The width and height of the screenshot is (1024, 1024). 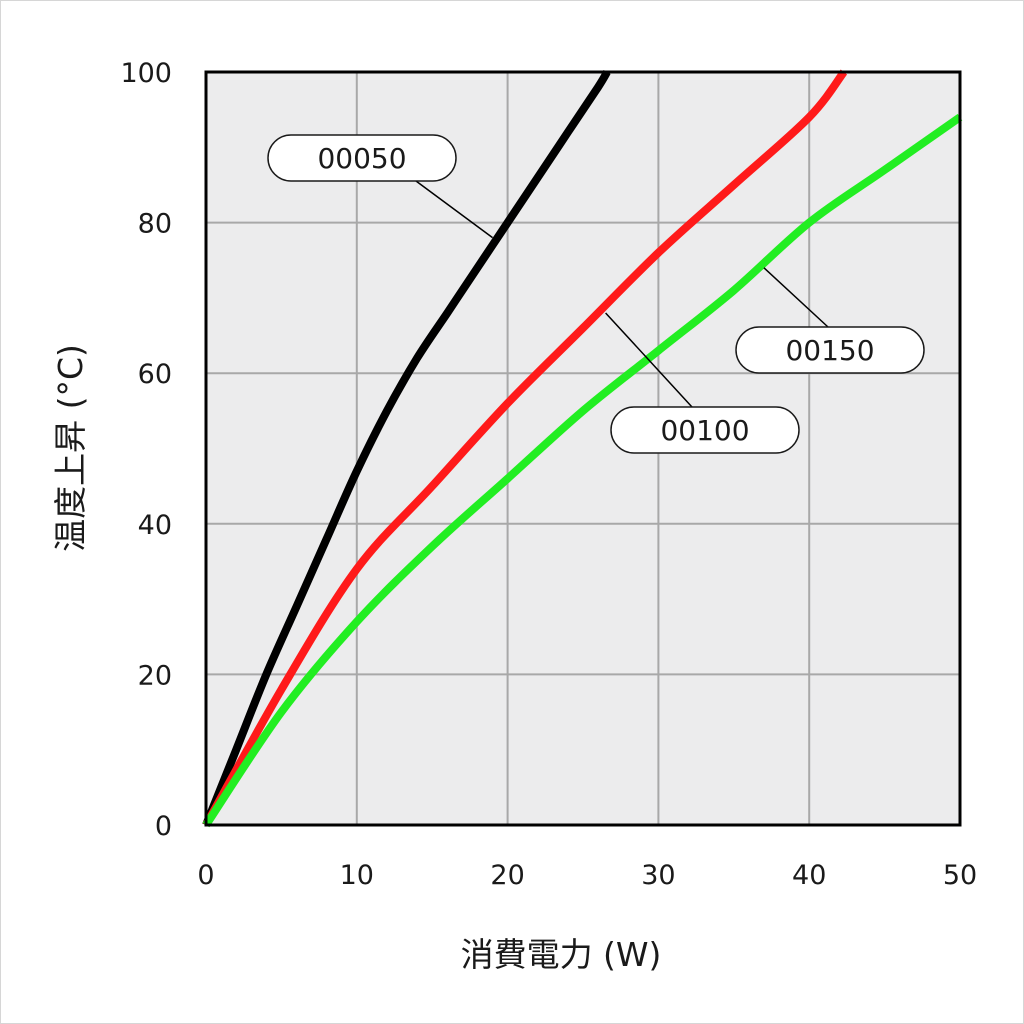 What do you see at coordinates (809, 875) in the screenshot?
I see `x-tick-label: 40` at bounding box center [809, 875].